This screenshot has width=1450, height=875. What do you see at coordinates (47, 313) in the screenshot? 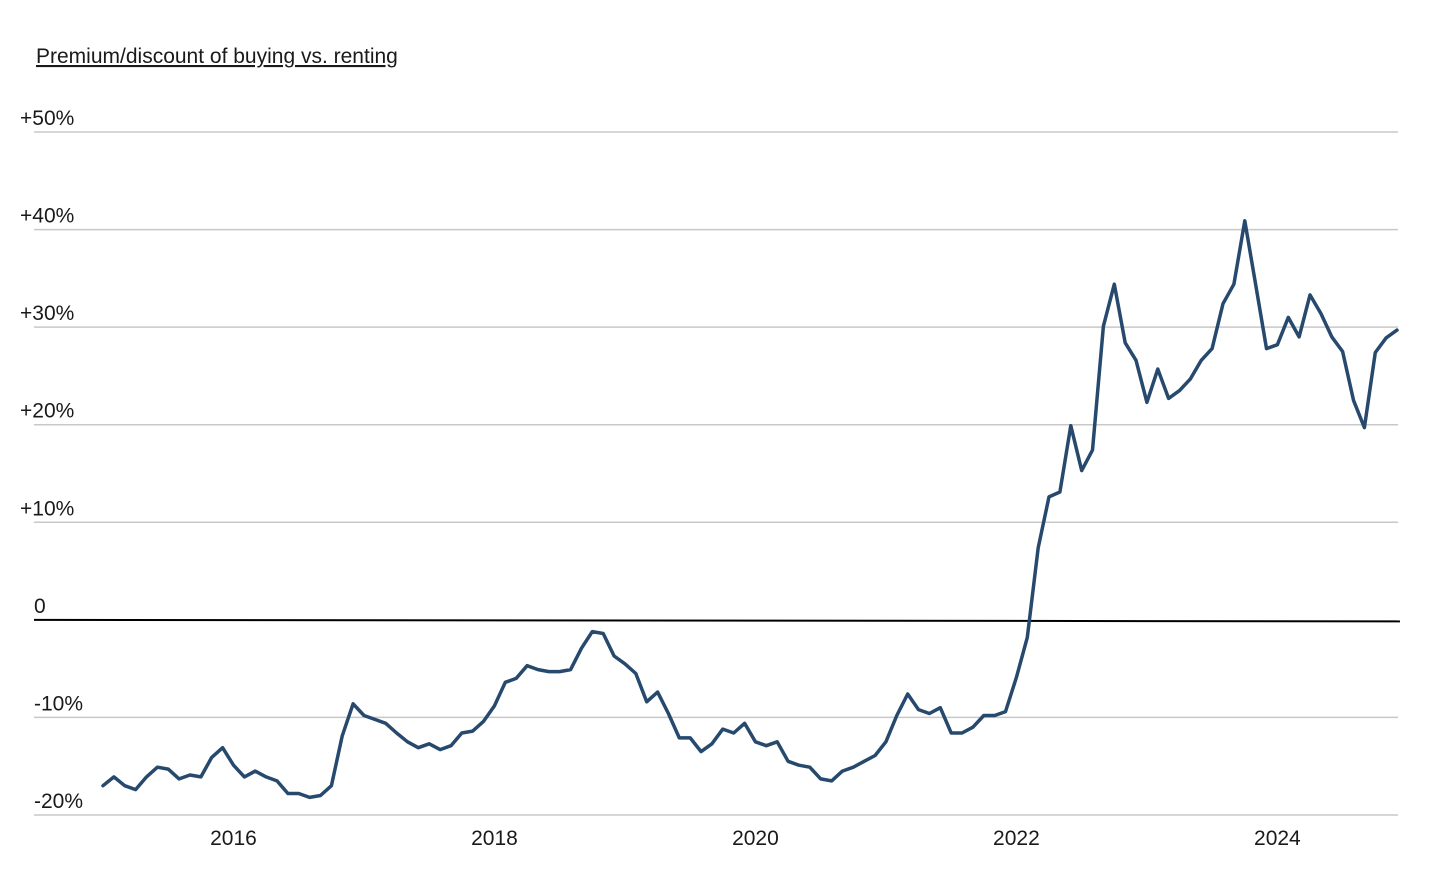
I see `y-tick-label: +30%` at bounding box center [47, 313].